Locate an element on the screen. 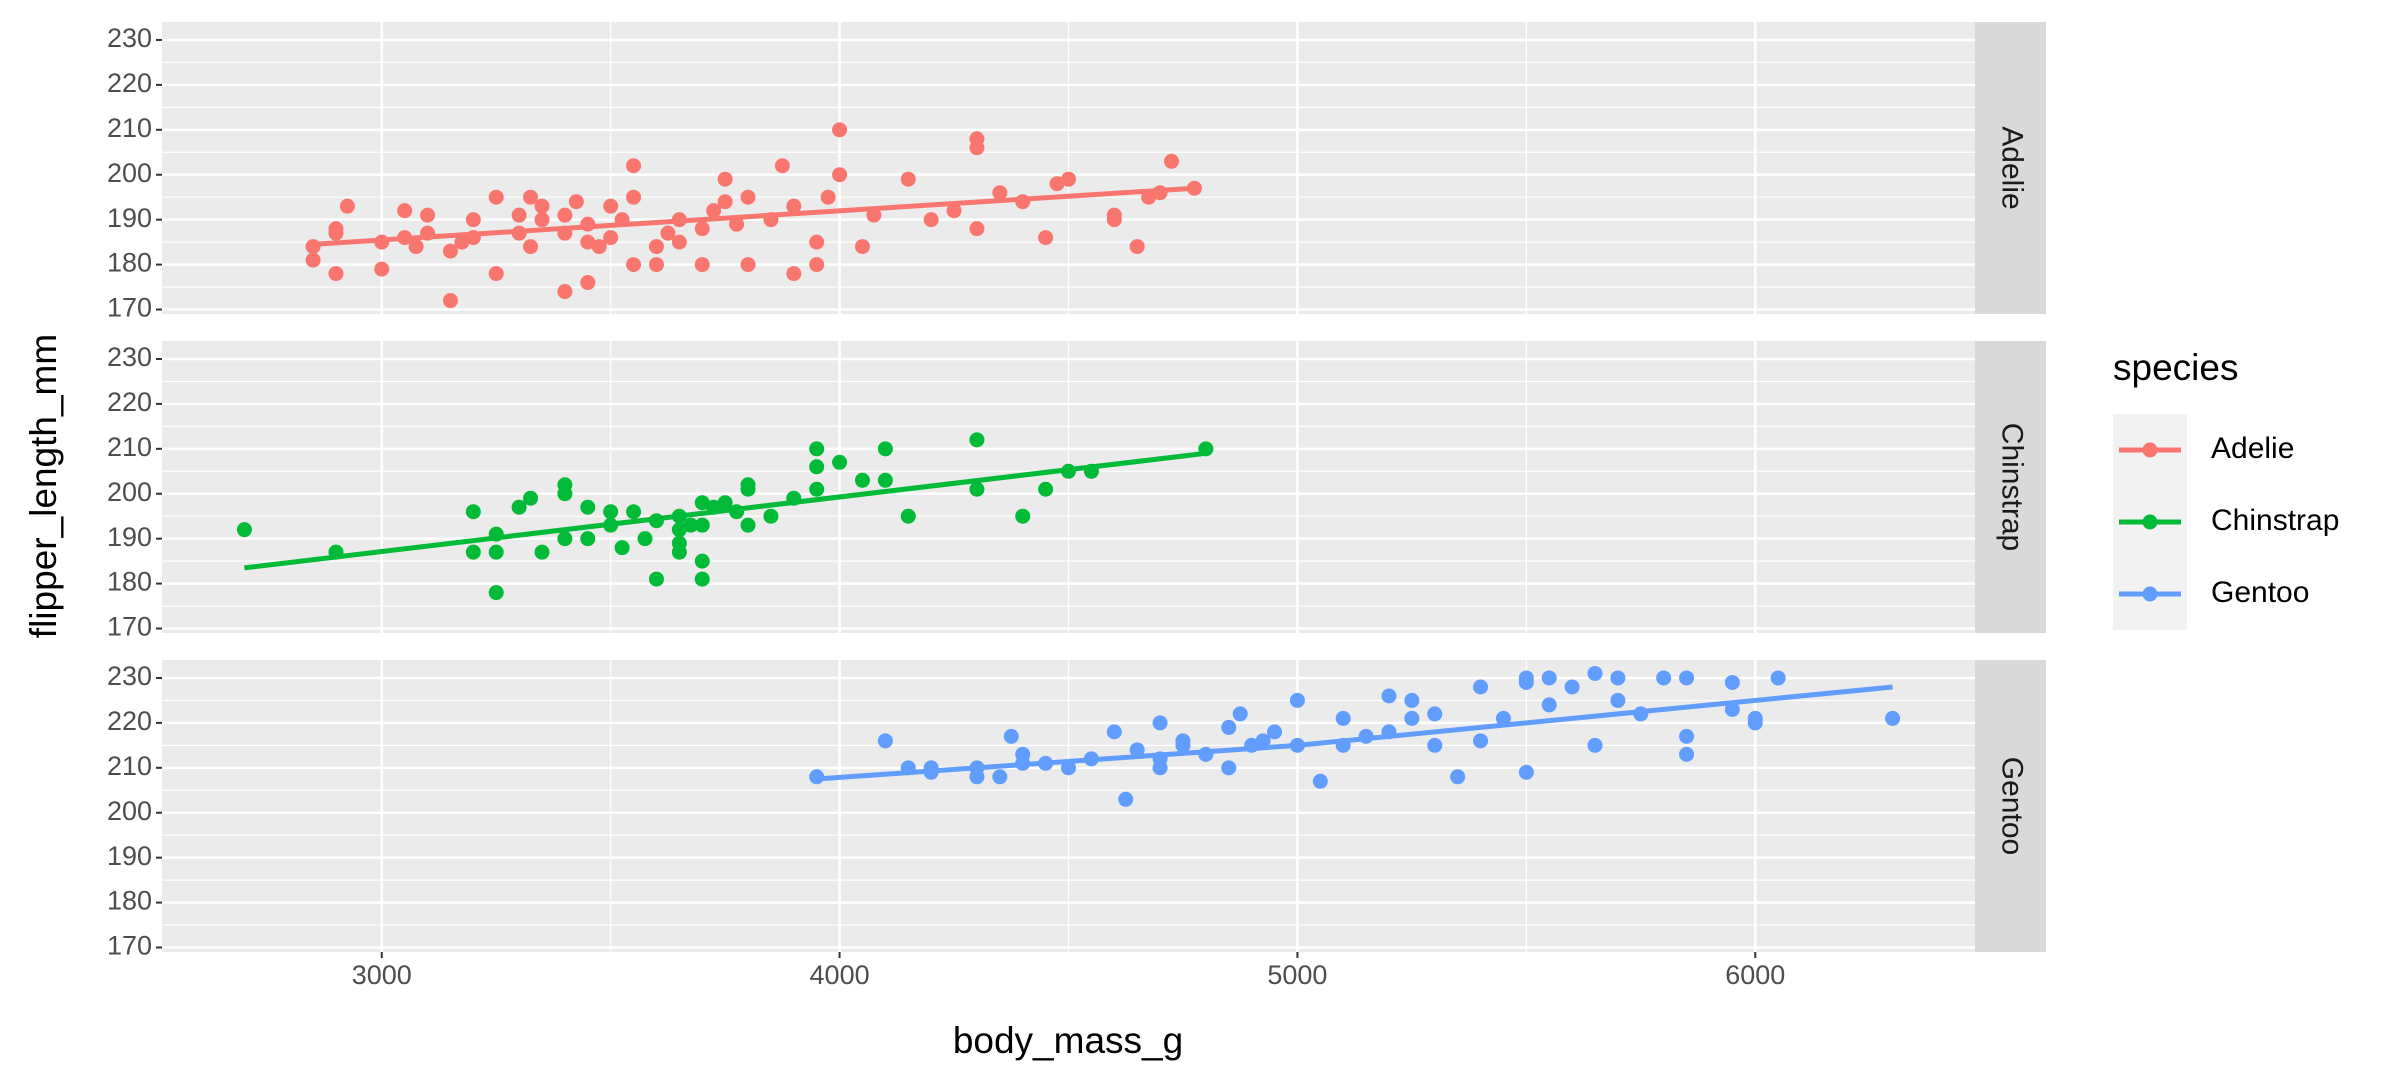 This screenshot has height=1080, width=2400. trend-line is located at coordinates (725, 510).